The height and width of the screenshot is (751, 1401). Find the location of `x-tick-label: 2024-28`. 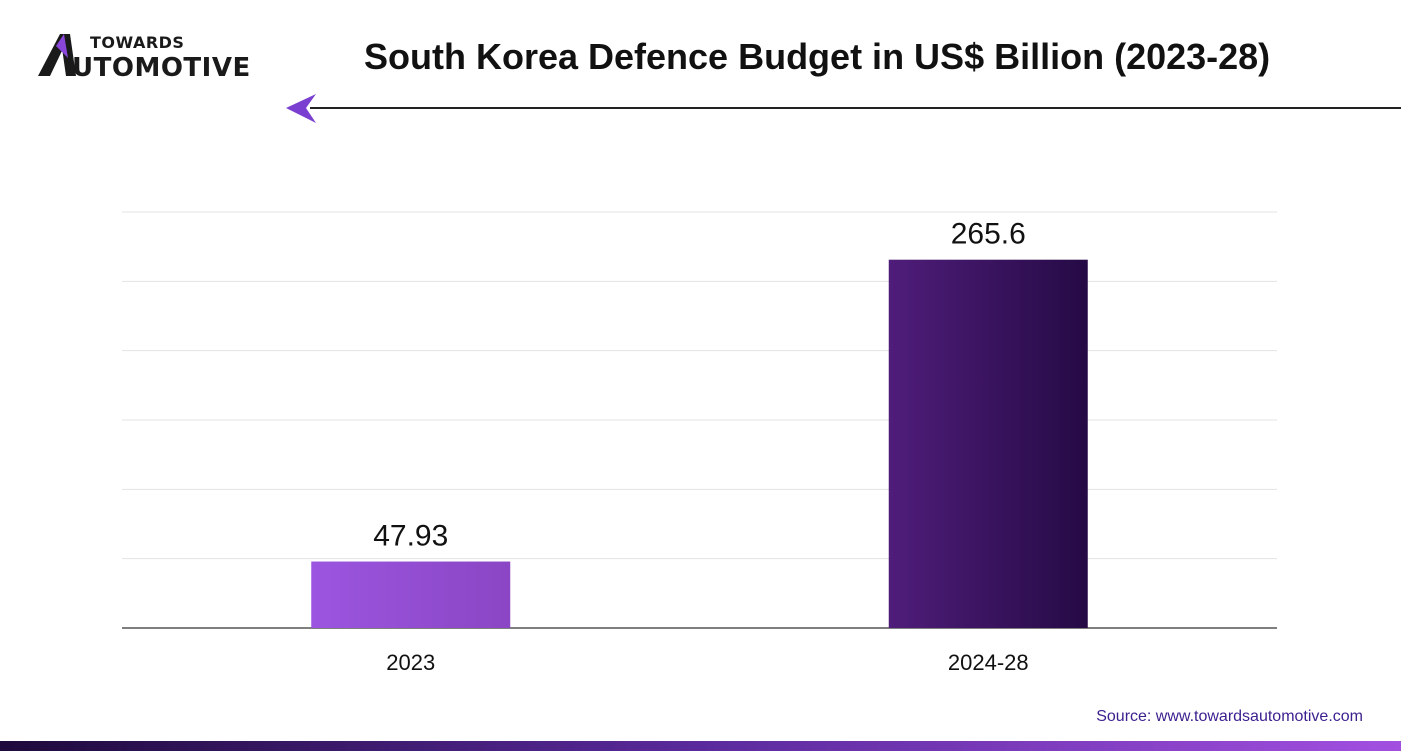

x-tick-label: 2024-28 is located at coordinates (988, 662).